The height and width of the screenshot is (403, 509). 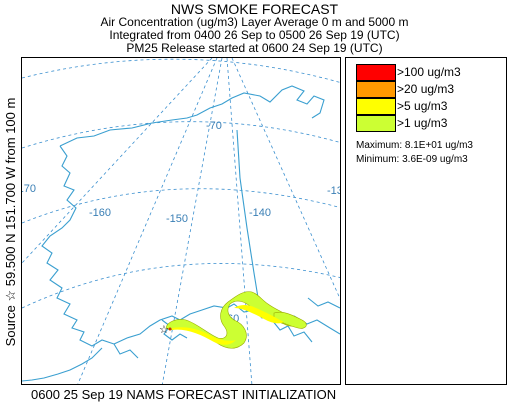 I want to click on star-icon: ☆, so click(x=164, y=329).